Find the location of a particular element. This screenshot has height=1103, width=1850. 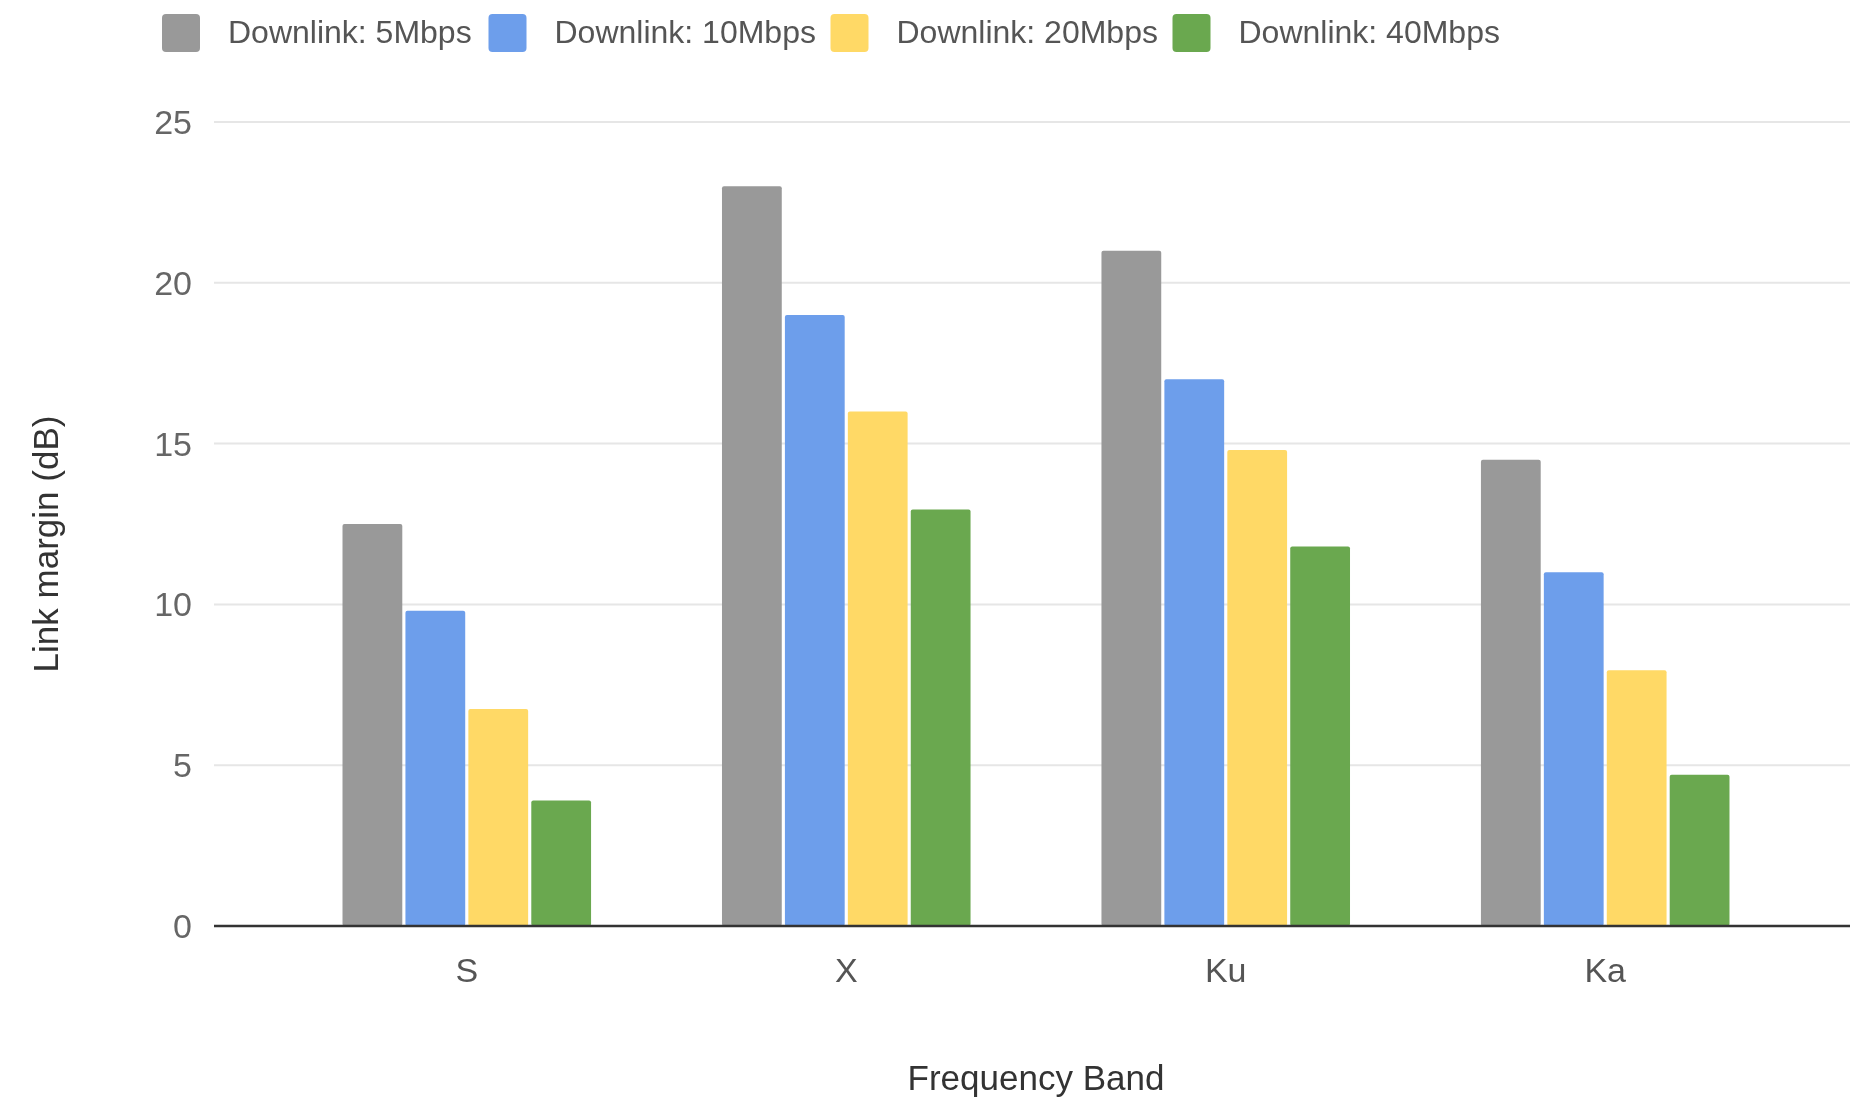

x-tick-label: X is located at coordinates (846, 970).